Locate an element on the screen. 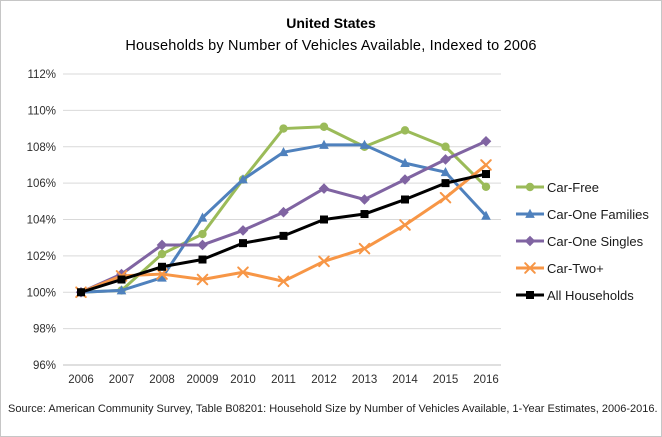 This screenshot has height=437, width=662. legend-item-car-two: Car-Two+ is located at coordinates (582, 268).